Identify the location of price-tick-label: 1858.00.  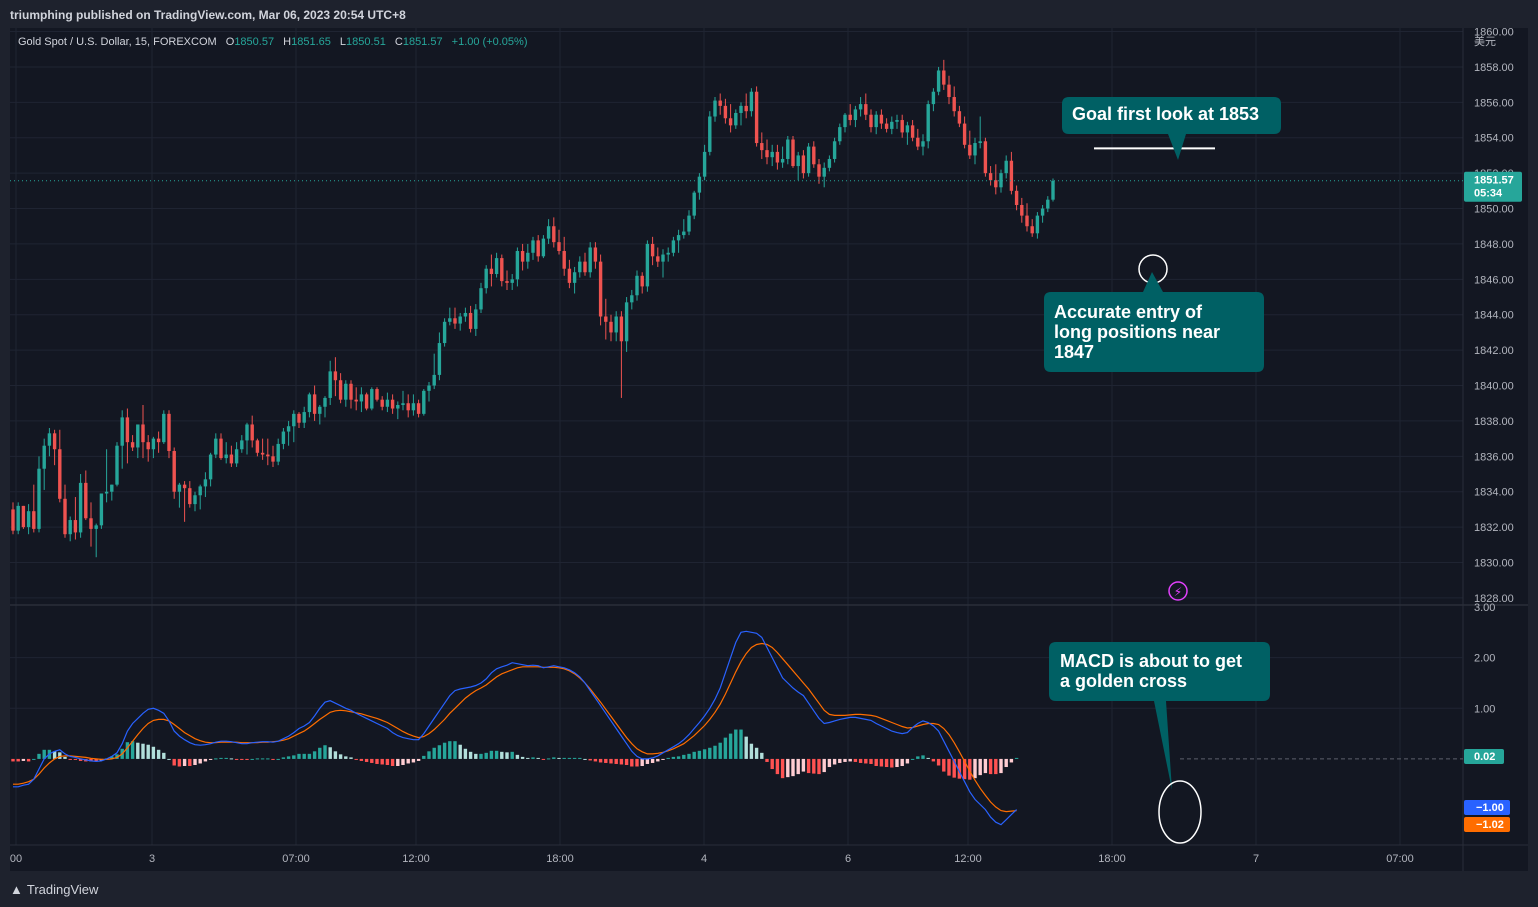
(1494, 68).